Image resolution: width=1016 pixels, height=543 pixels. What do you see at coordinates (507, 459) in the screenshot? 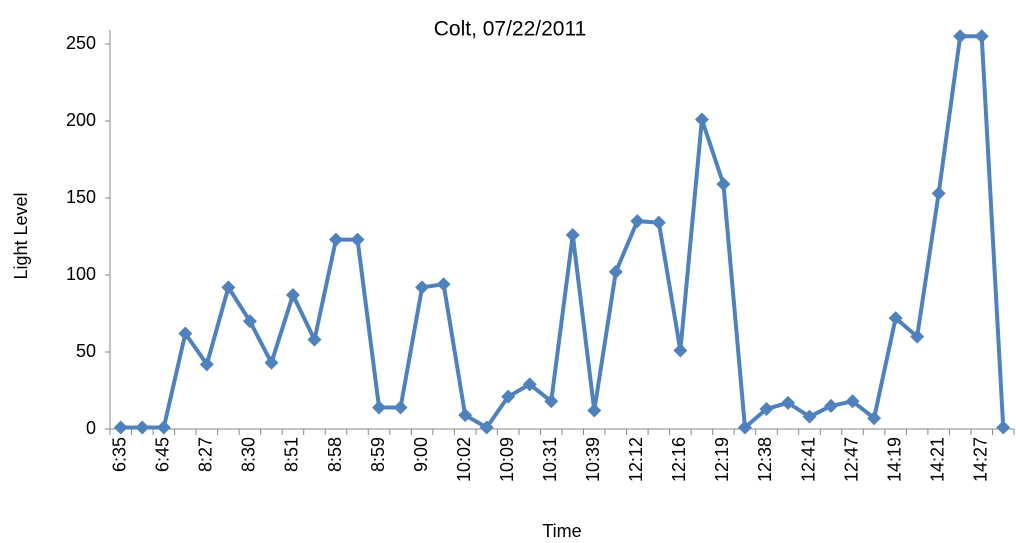
I see `x-tick-label: 10:09` at bounding box center [507, 459].